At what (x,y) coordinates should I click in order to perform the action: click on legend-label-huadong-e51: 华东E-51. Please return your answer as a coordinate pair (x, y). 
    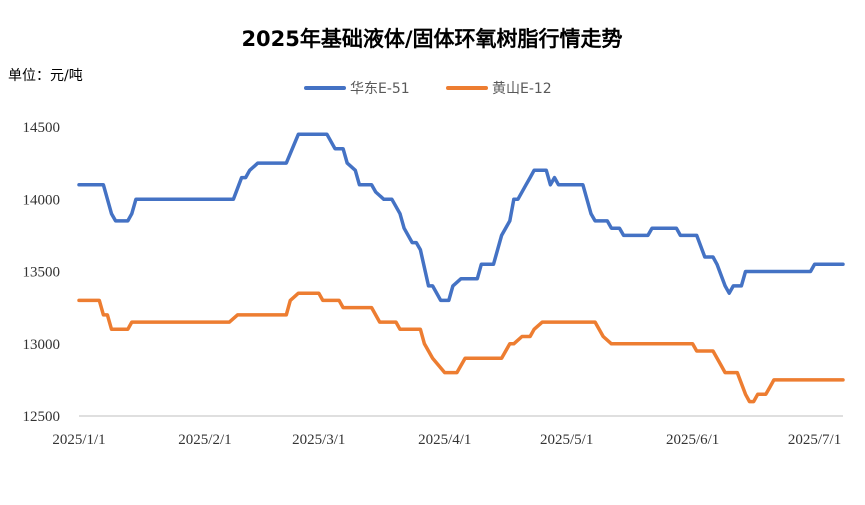
    Looking at the image, I should click on (380, 89).